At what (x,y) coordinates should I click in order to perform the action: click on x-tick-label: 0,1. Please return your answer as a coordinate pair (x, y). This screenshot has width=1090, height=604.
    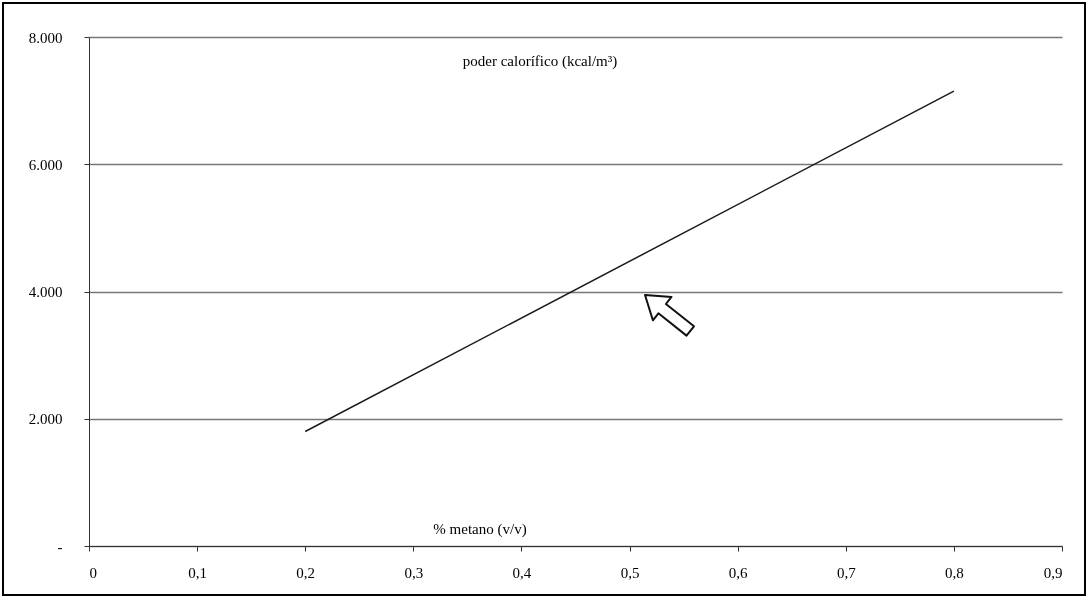
    Looking at the image, I should click on (197, 572).